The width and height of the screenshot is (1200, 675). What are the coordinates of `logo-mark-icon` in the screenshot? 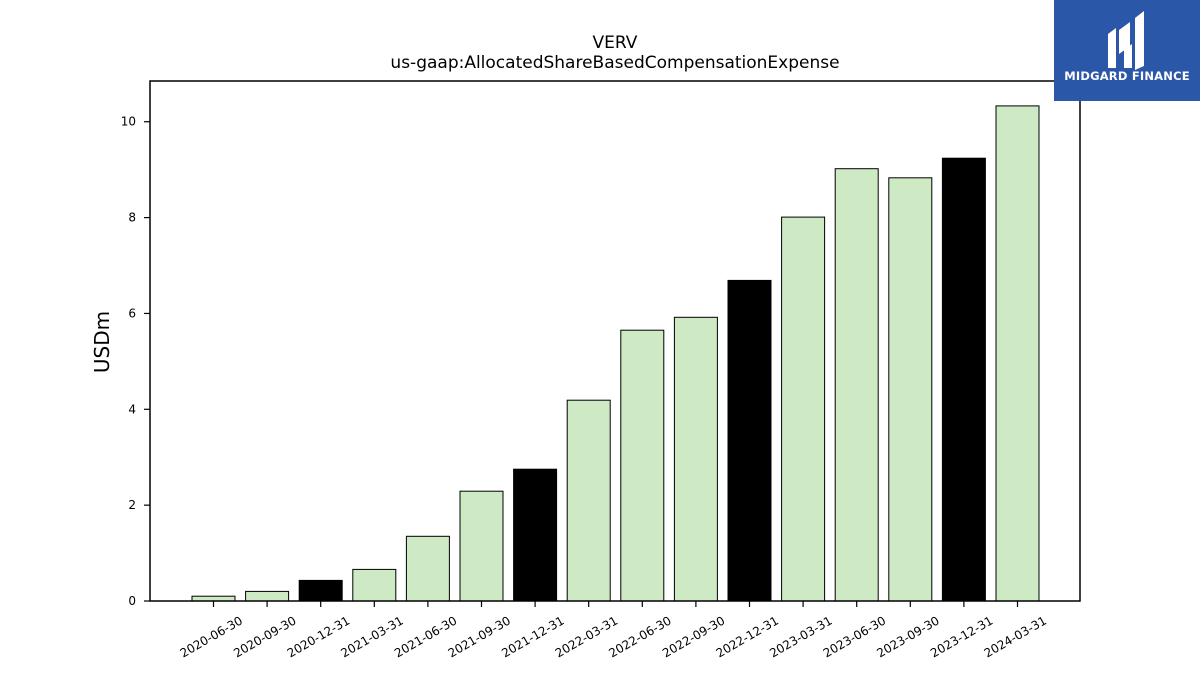 It's located at (1126, 40).